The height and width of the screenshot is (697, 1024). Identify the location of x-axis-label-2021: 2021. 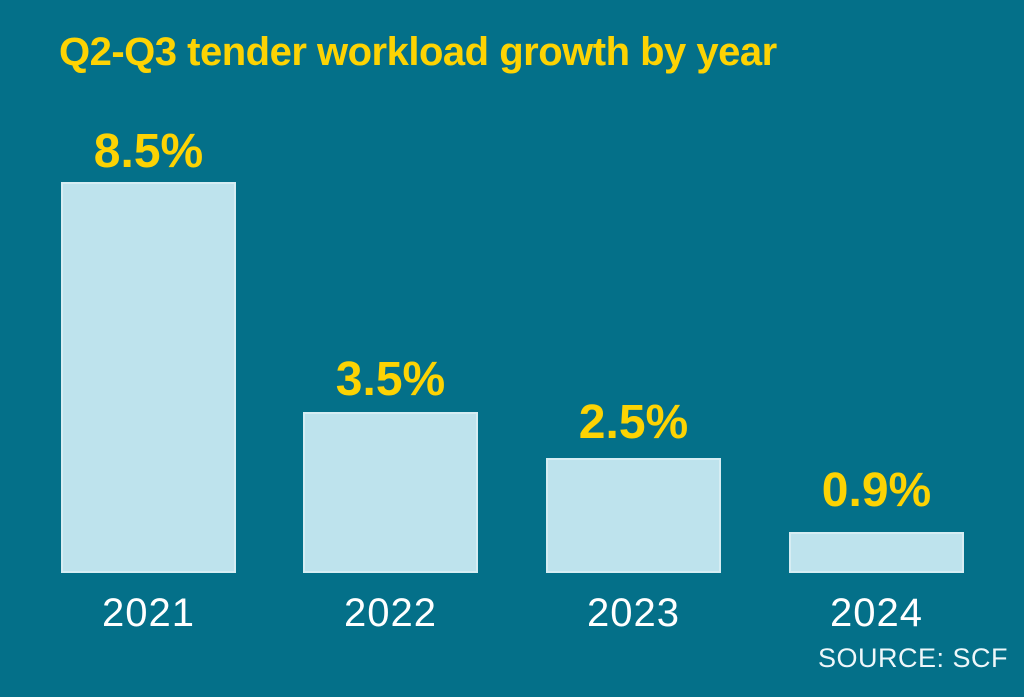
(148, 613).